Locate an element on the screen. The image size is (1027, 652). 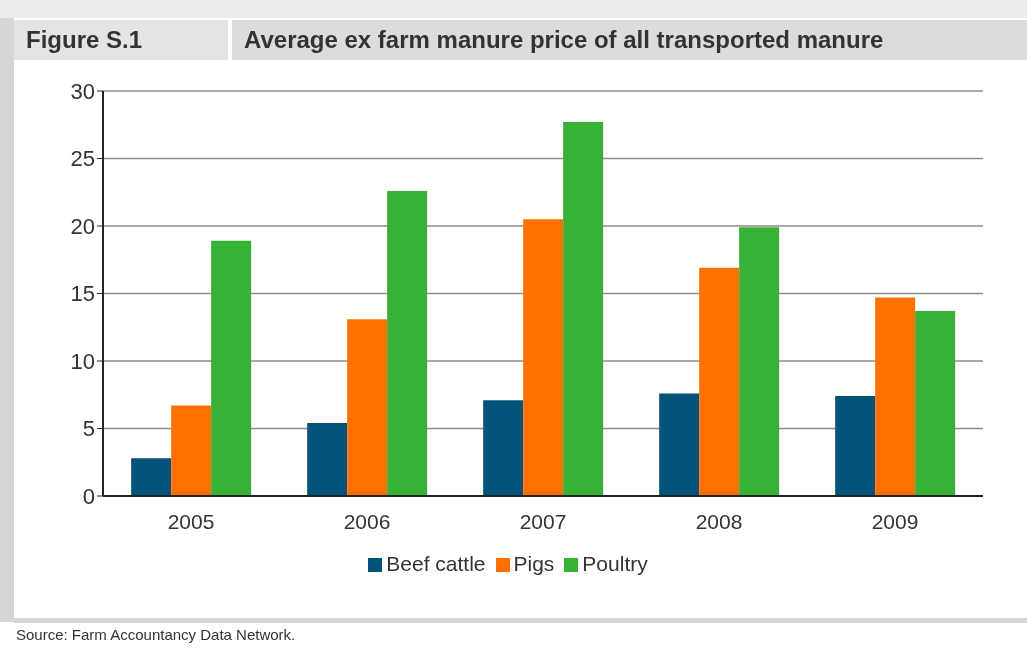
x-tick-label: 2008 is located at coordinates (719, 521).